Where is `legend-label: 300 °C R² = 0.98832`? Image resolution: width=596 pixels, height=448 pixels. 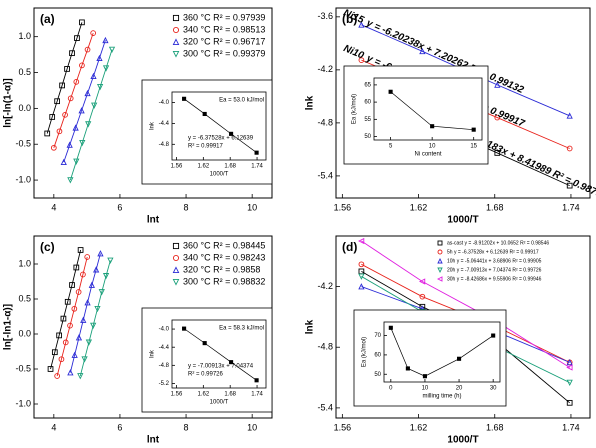 legend-label: 300 °C R² = 0.98832 is located at coordinates (224, 281).